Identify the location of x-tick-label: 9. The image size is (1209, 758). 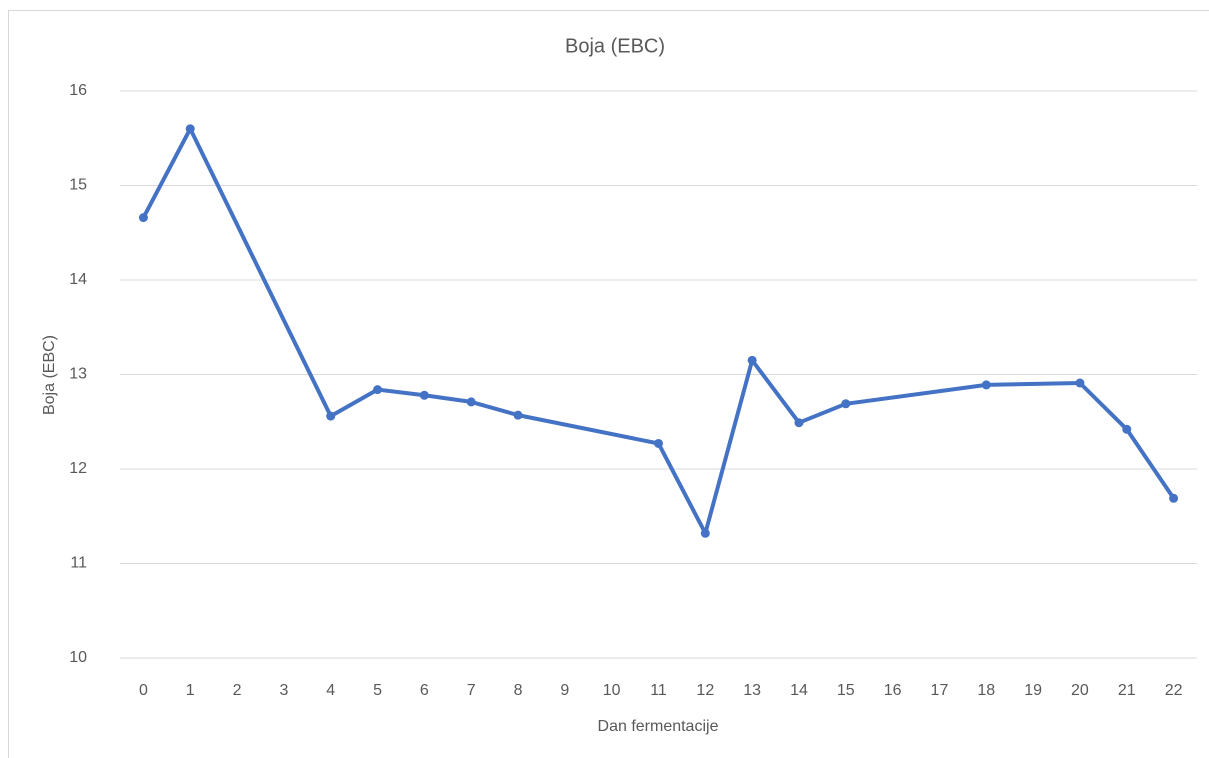
(564, 690).